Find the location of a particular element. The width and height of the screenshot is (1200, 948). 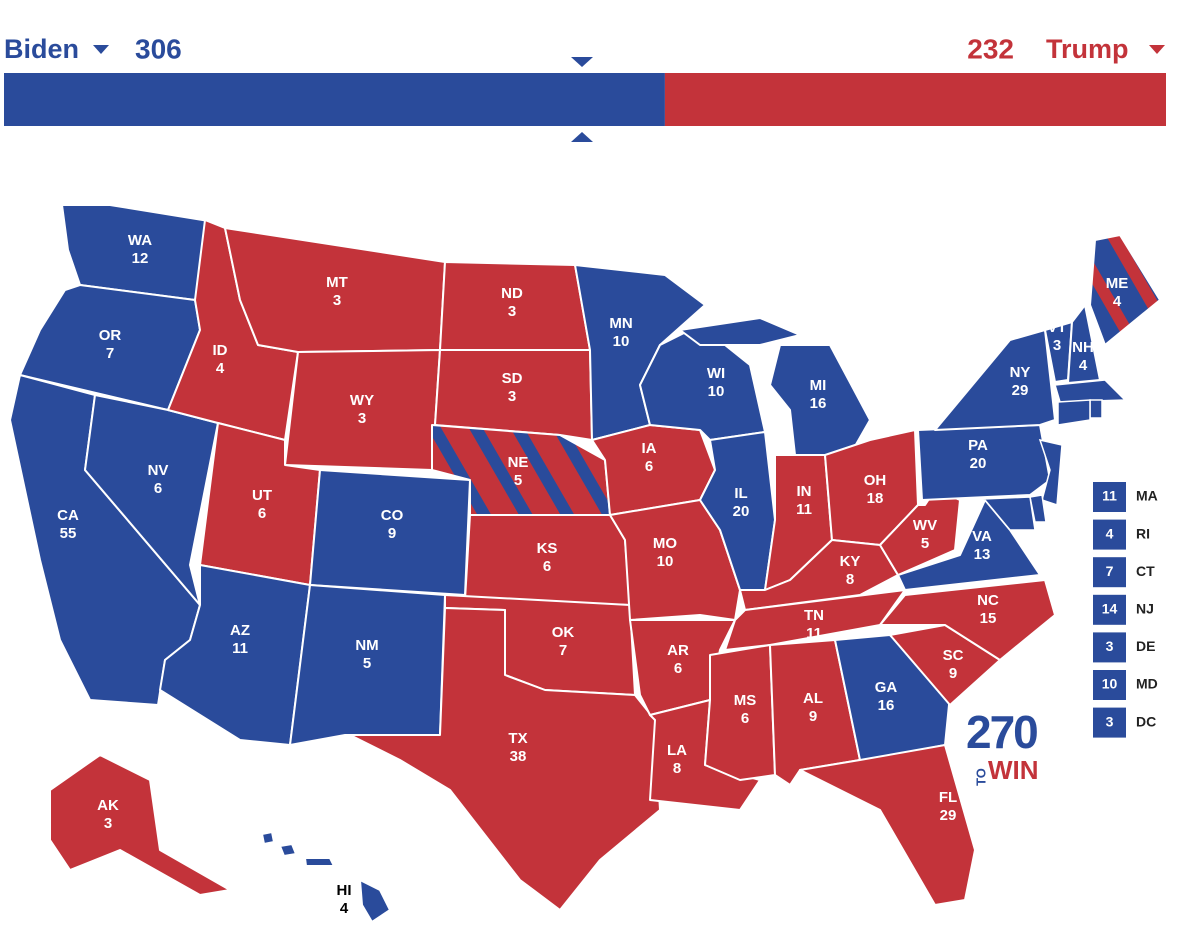

state-votes: 55 is located at coordinates (68, 533).